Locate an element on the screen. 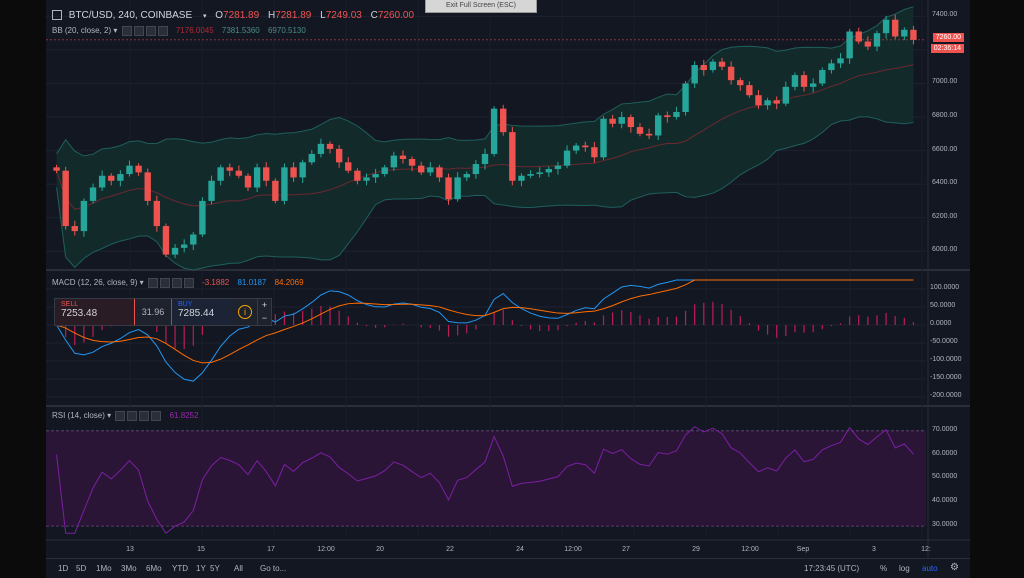 This screenshot has width=1024, height=578. countdown-tag: 02:36:14 is located at coordinates (947, 48).